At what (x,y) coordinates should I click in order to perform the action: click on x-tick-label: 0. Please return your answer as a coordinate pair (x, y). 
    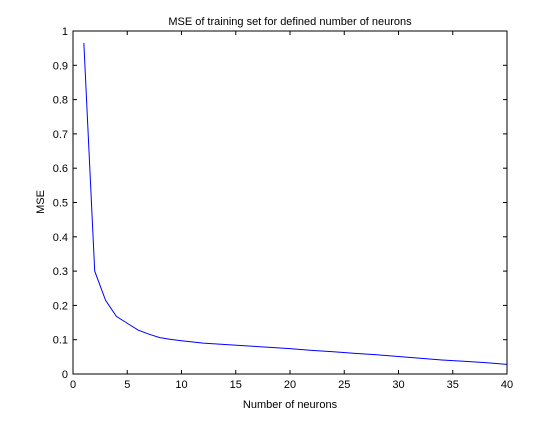
    Looking at the image, I should click on (73, 385).